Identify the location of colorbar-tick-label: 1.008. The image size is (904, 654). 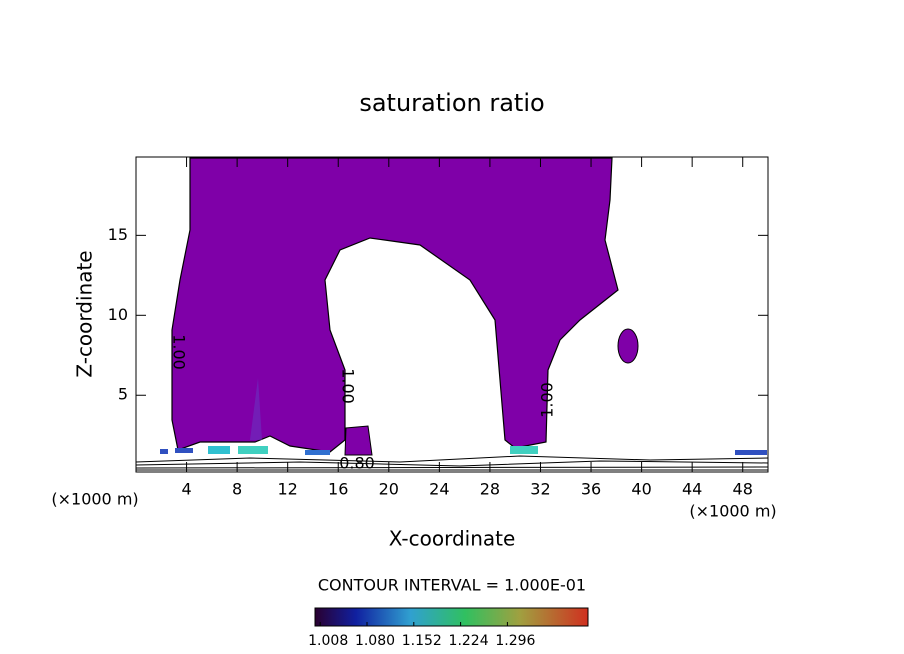
(328, 641).